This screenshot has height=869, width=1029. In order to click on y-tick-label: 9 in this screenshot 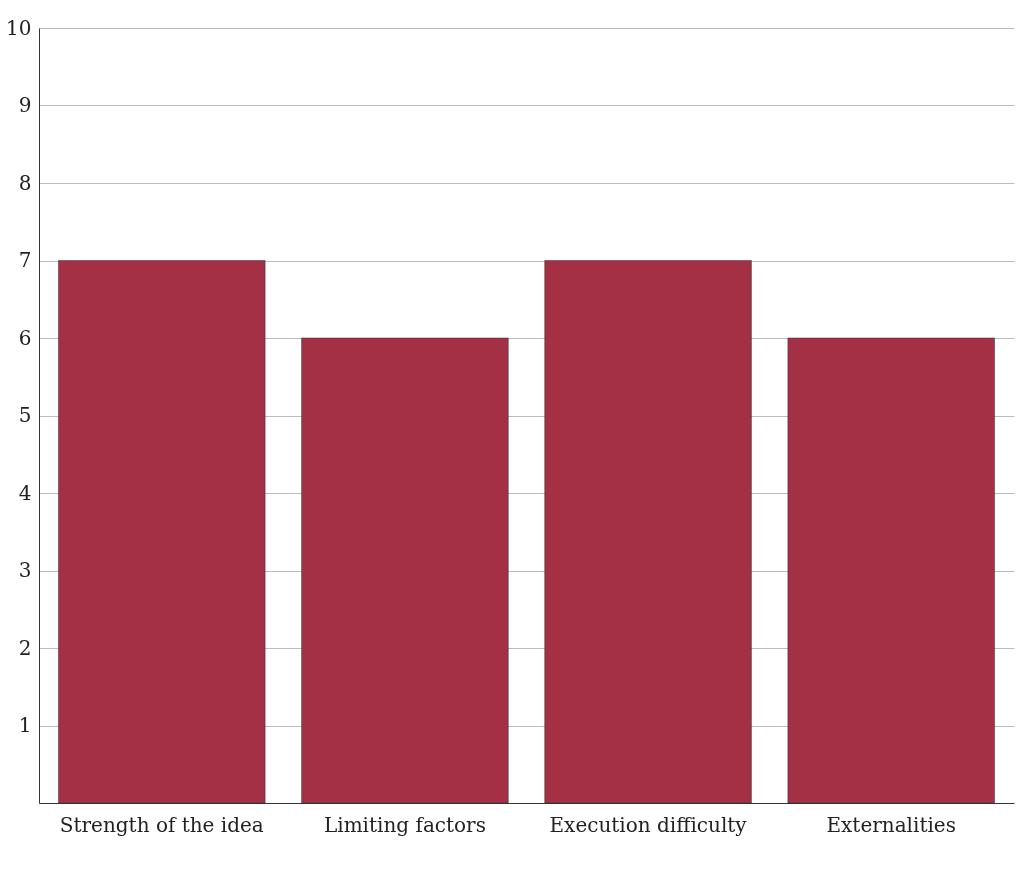, I will do `click(25, 105)`.